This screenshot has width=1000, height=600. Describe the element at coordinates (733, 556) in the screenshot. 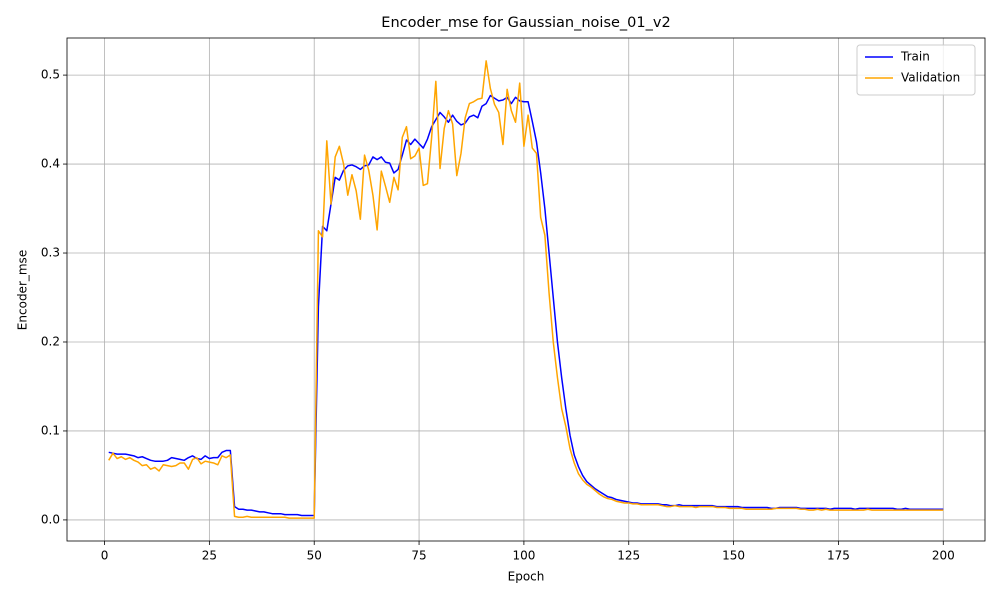

I see `x-tick-label: 150` at that location.